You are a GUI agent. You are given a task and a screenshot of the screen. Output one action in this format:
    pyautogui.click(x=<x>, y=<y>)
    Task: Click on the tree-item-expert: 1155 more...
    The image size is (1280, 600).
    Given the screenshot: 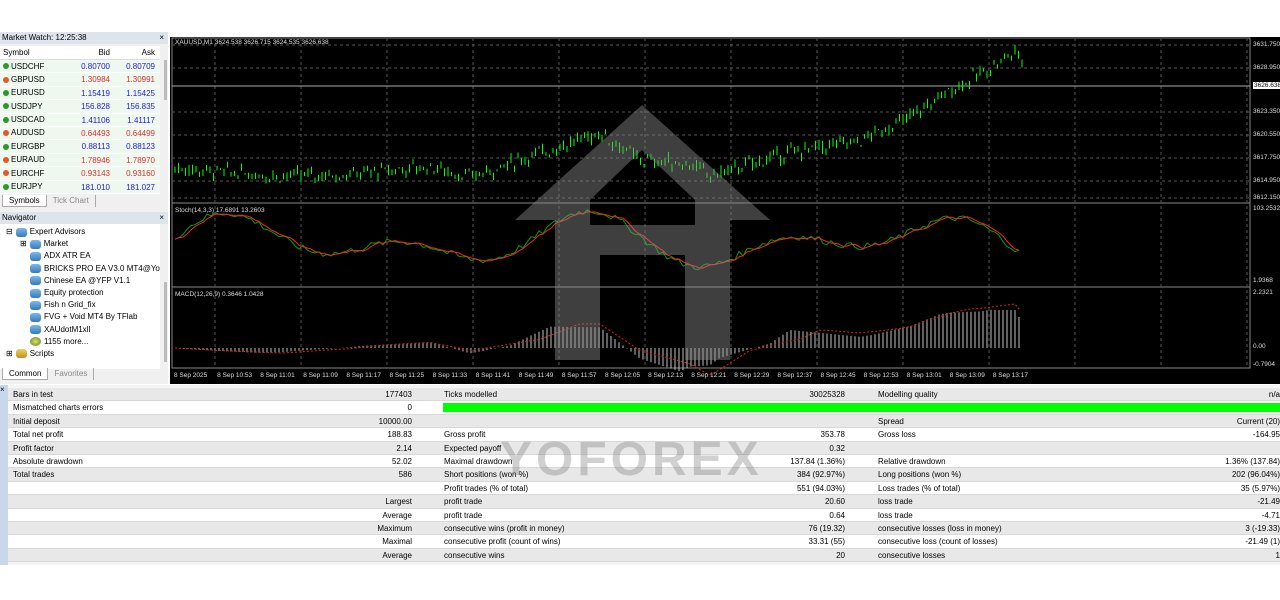 What is the action you would take?
    pyautogui.click(x=80, y=342)
    